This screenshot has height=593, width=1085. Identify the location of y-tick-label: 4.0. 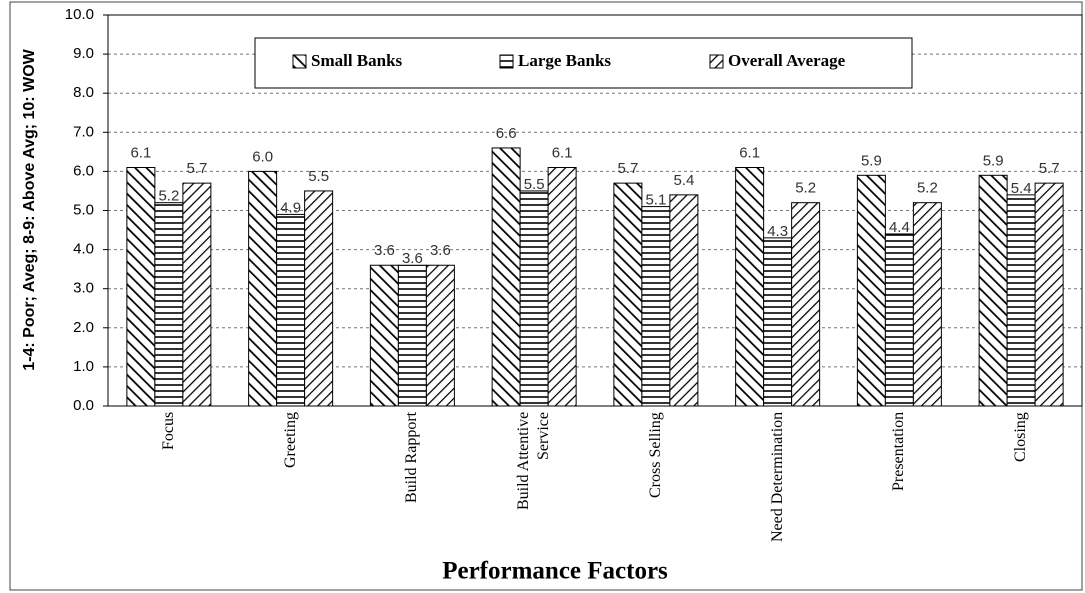
(83, 249).